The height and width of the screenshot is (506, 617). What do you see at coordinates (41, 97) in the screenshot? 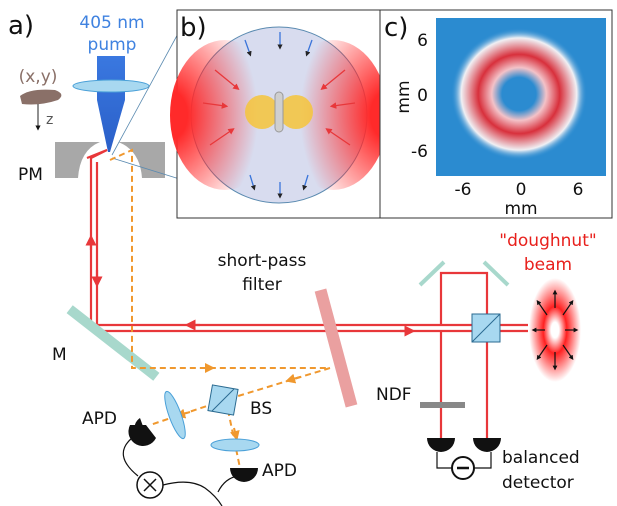
I see `sample` at bounding box center [41, 97].